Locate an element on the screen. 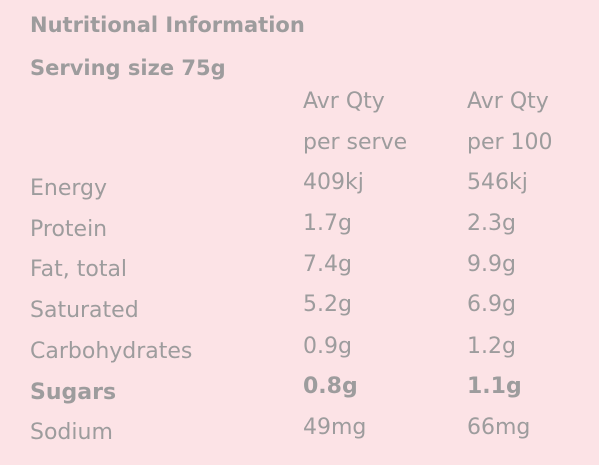 This screenshot has height=465, width=599. cell: 6.9g is located at coordinates (491, 304).